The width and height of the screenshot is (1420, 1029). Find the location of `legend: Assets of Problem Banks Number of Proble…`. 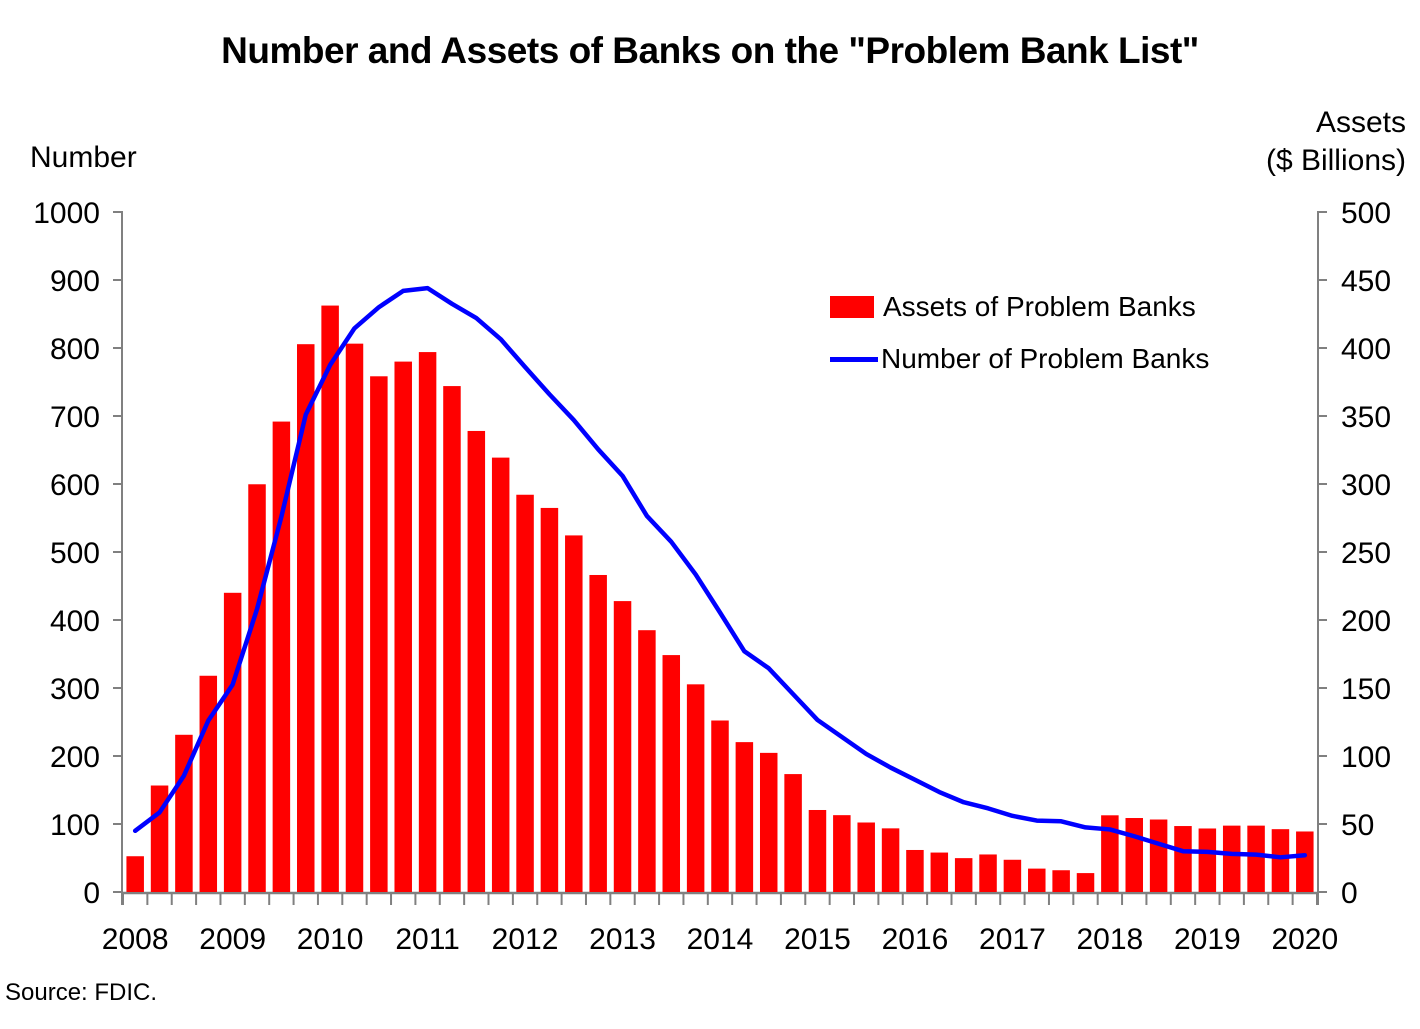

legend: Assets of Problem Banks Number of Proble… is located at coordinates (1020, 332).